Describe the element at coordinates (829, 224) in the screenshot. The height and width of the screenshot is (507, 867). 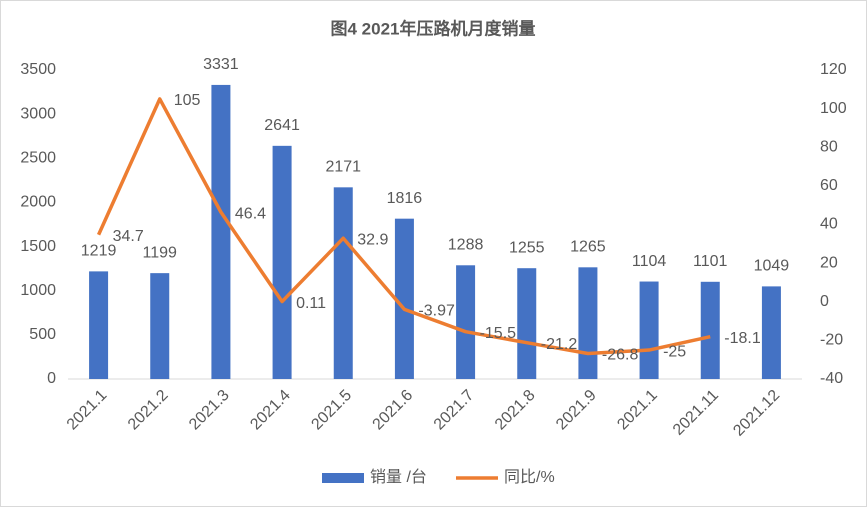
I see `y2-tick-label: 40` at that location.